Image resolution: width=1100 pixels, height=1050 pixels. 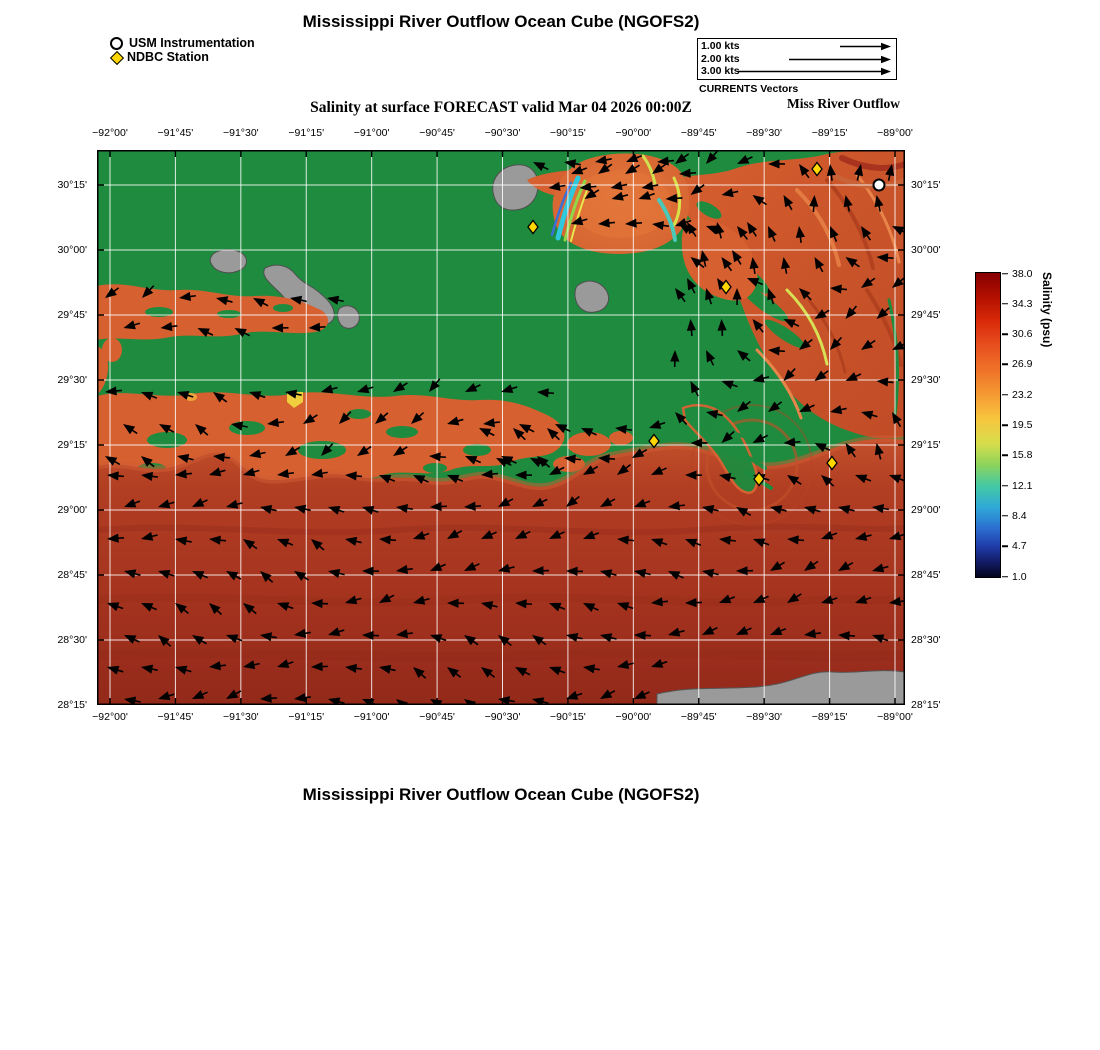 What do you see at coordinates (72, 185) in the screenshot?
I see `lat-tick-label-left: 30°15'` at bounding box center [72, 185].